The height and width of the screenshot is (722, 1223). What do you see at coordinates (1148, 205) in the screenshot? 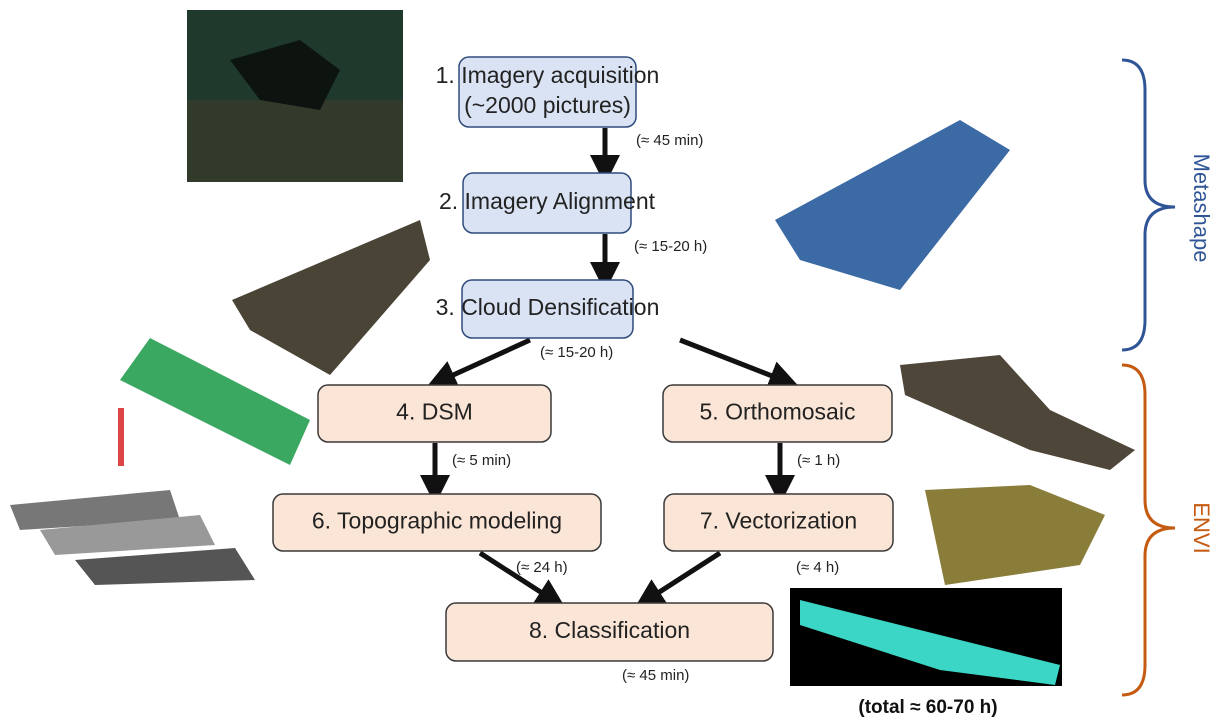
I see `brace-metashape` at bounding box center [1148, 205].